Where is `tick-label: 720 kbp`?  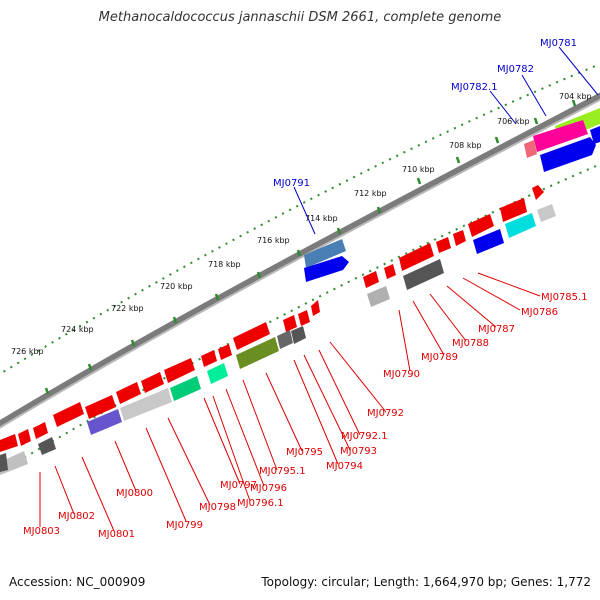
tick-label: 720 kbp is located at coordinates (176, 286).